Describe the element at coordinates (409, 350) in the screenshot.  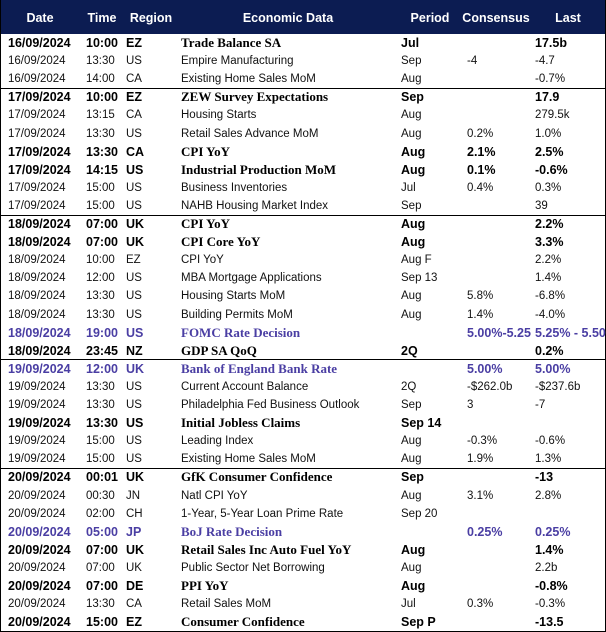
I see `period-cell: 2Q` at that location.